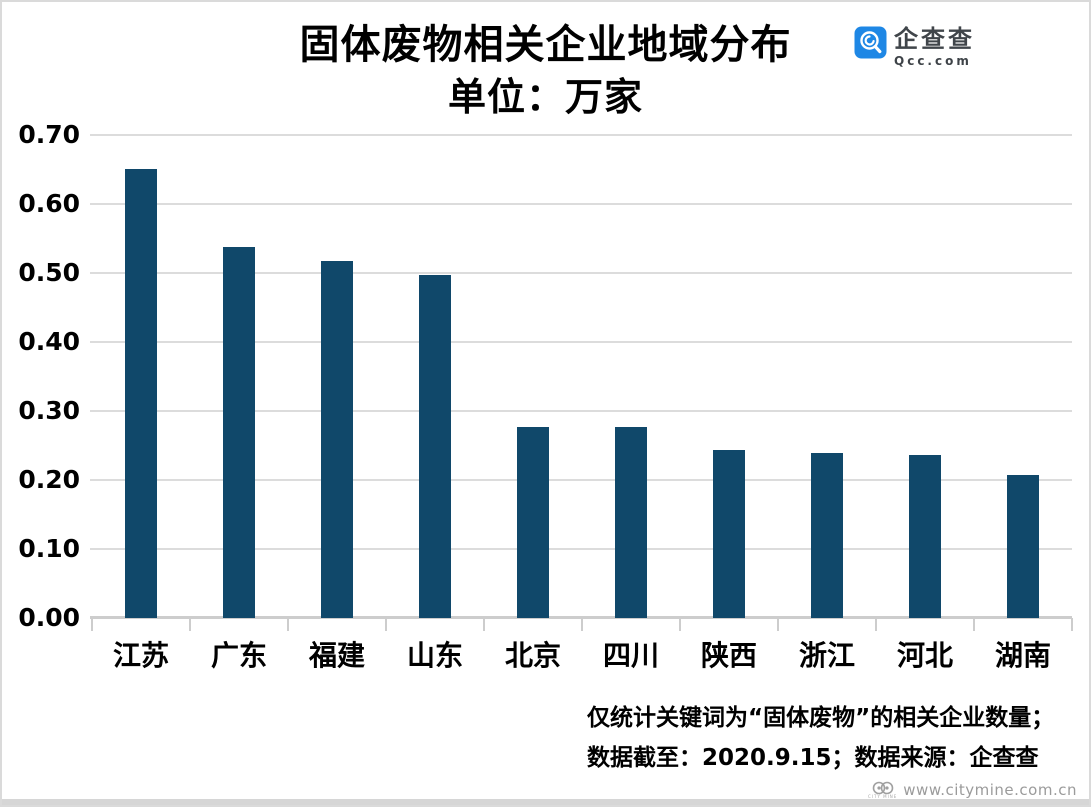 The height and width of the screenshot is (807, 1091). Describe the element at coordinates (870, 44) in the screenshot. I see `qcc-magnifier-icon` at that location.